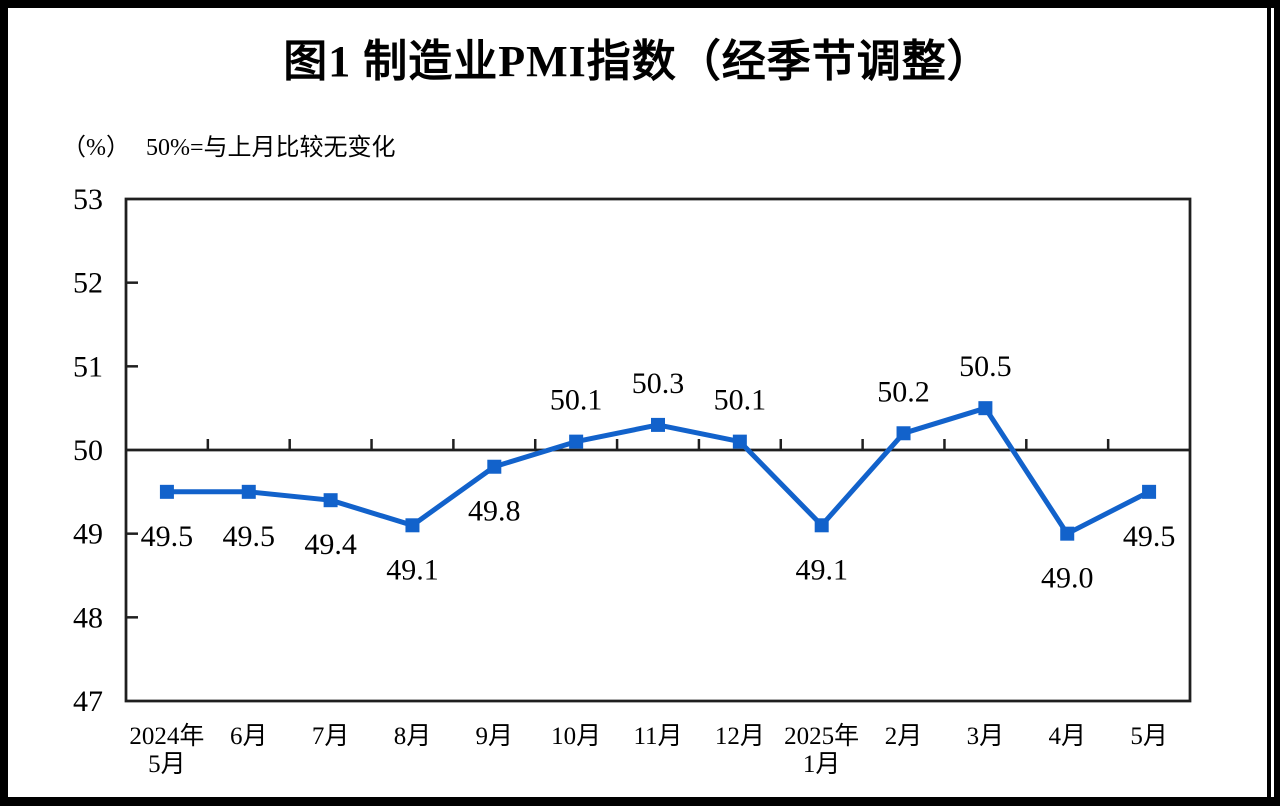 The width and height of the screenshot is (1280, 806). Describe the element at coordinates (413, 736) in the screenshot. I see `x-axis-label: 8月` at that location.